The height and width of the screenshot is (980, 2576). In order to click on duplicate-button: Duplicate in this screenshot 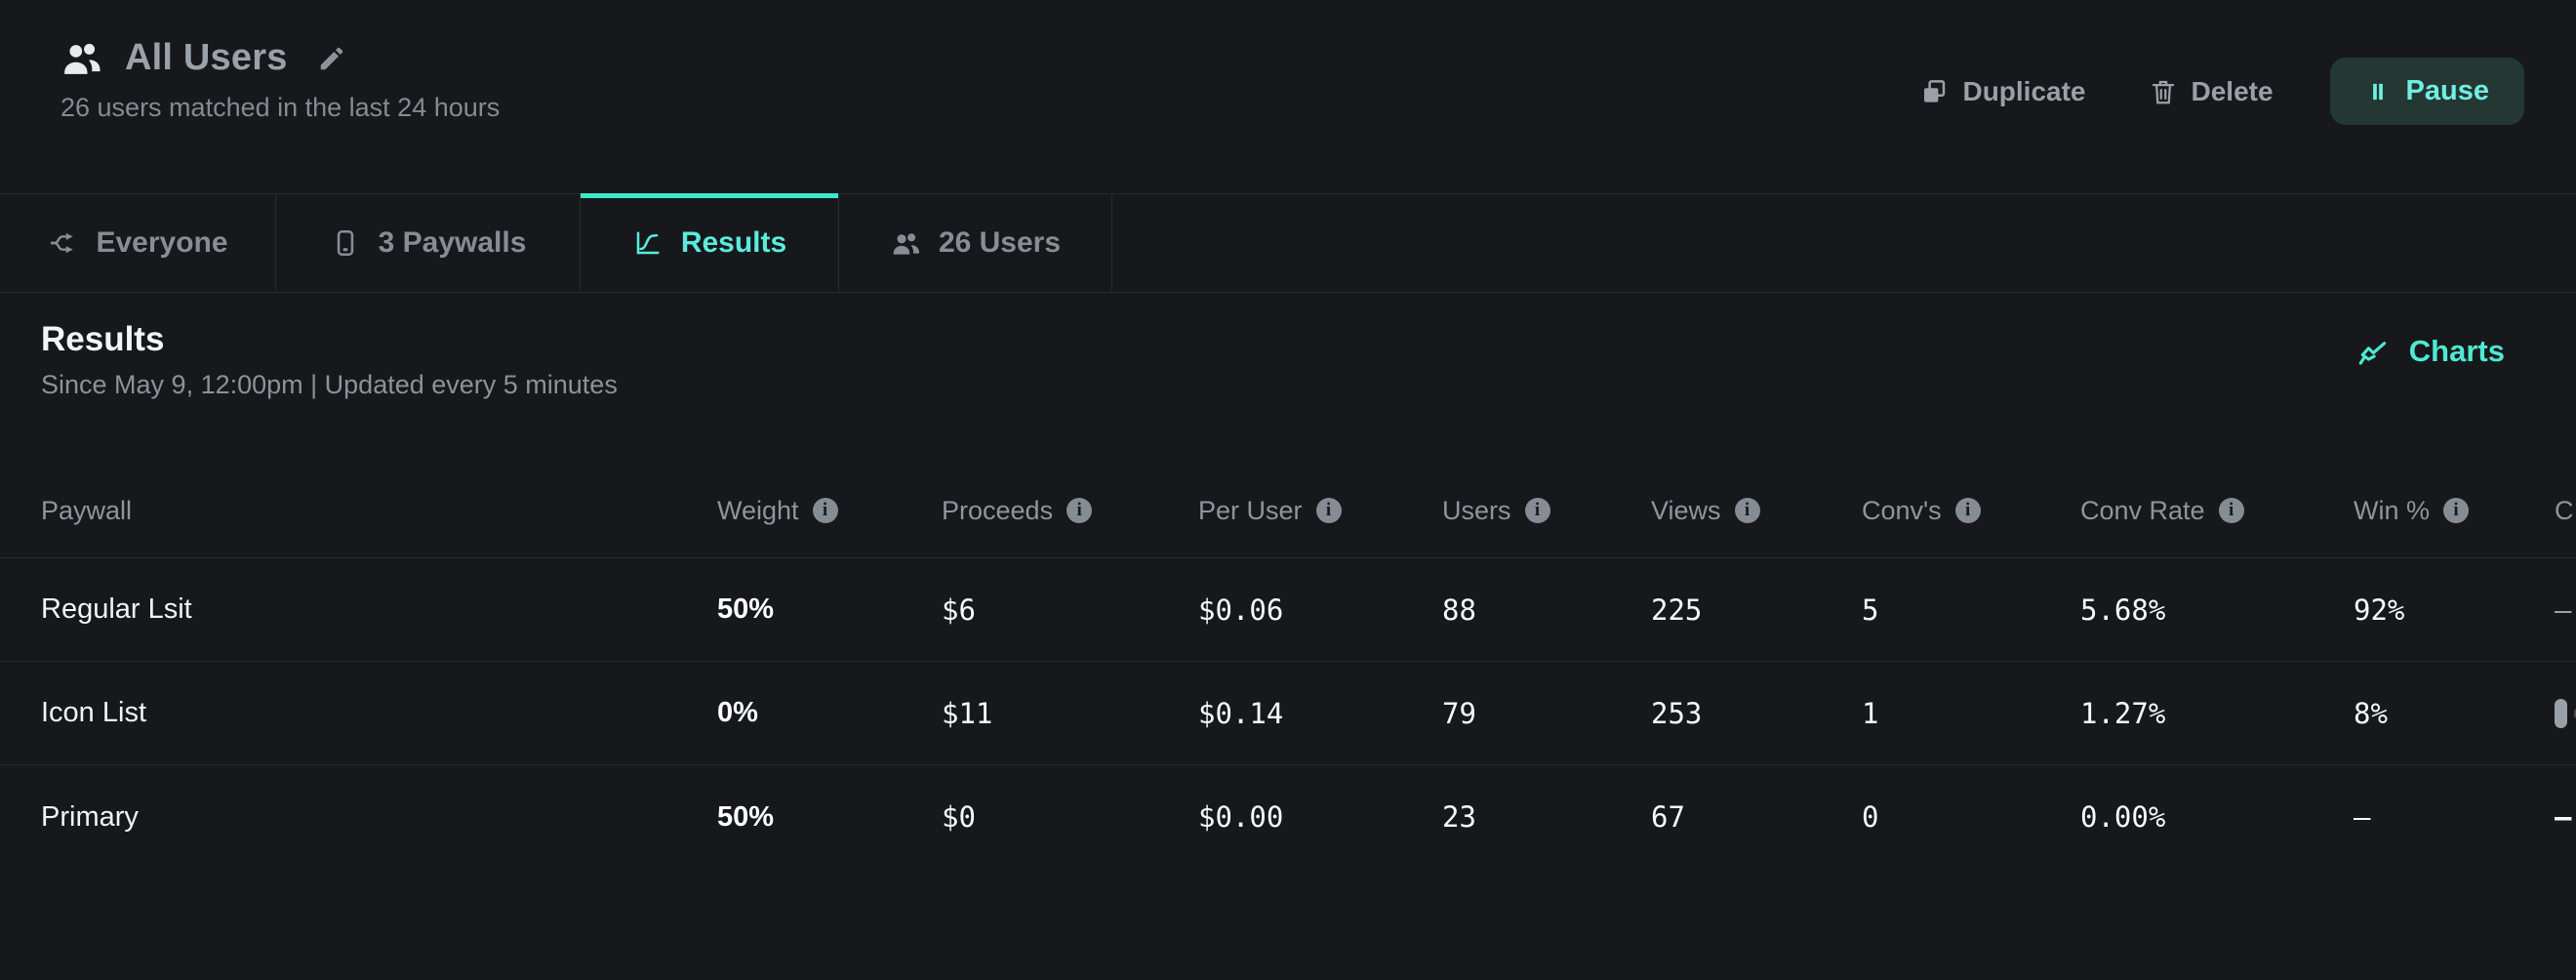, I will do `click(2003, 91)`.